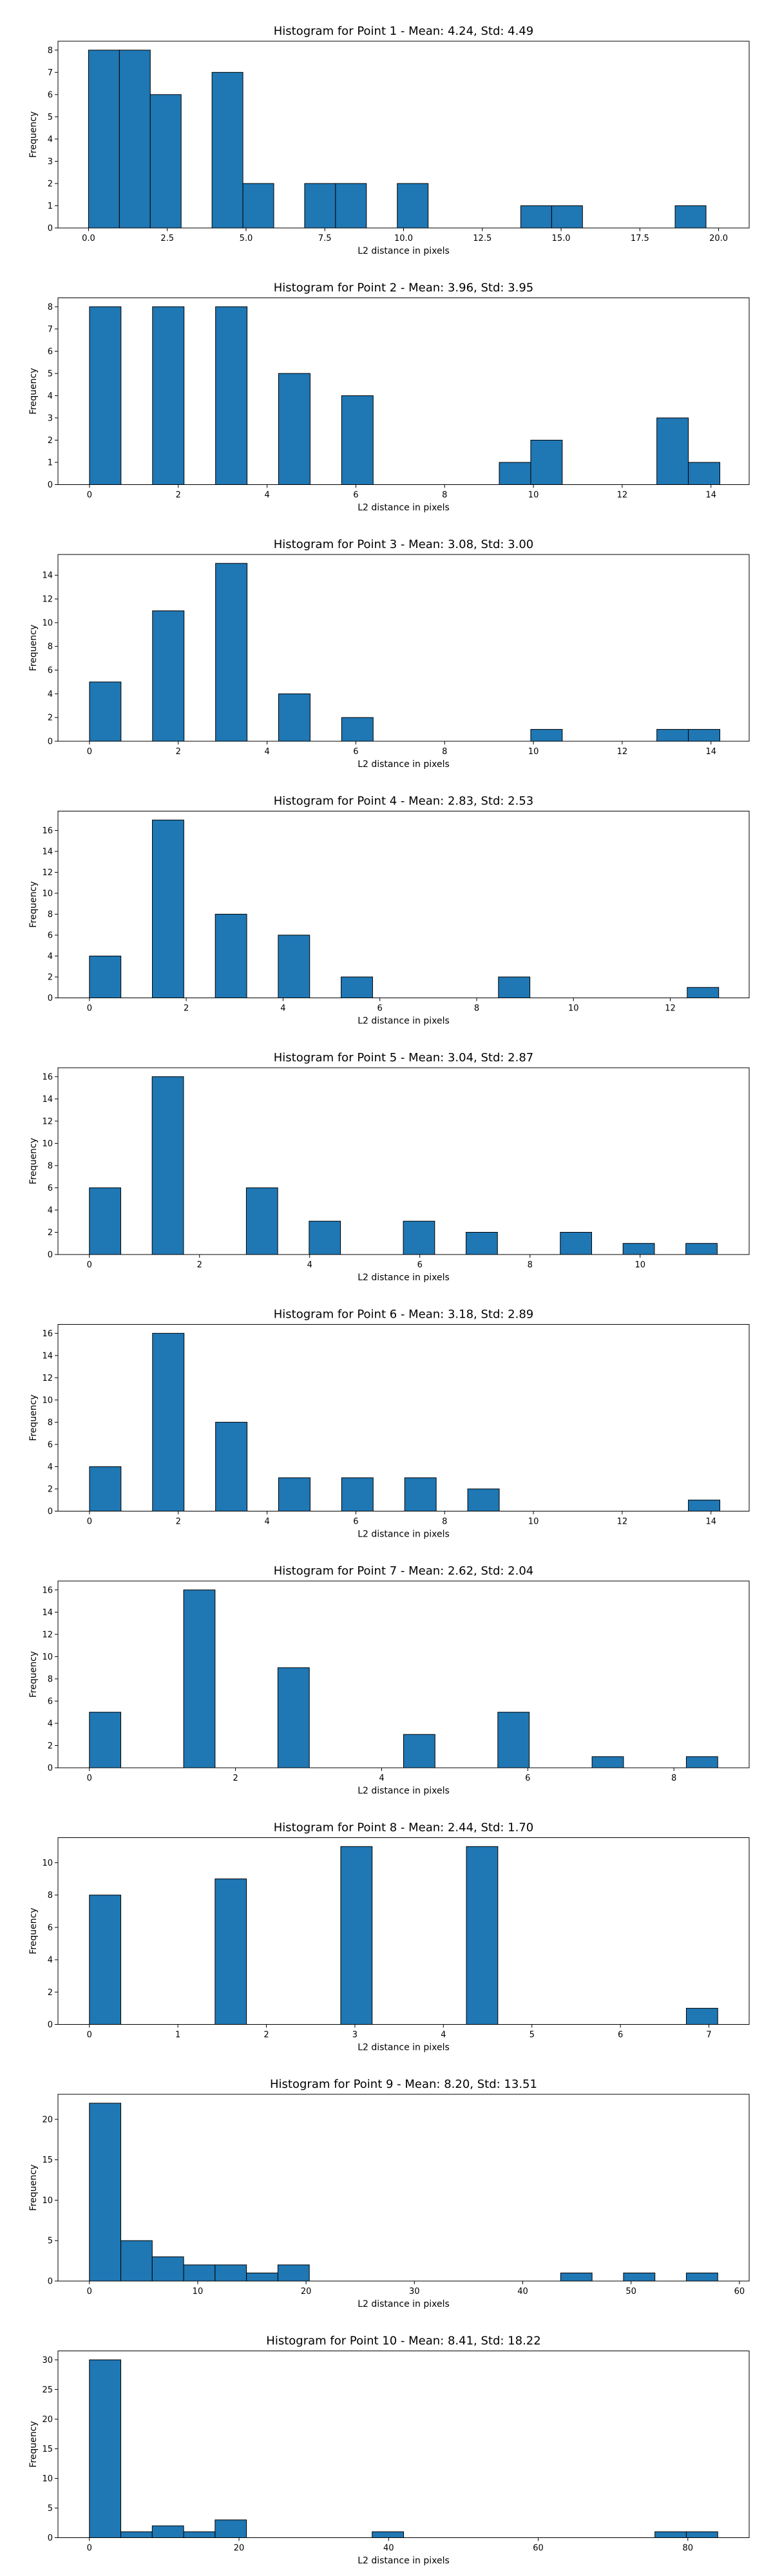  I want to click on x-tick-label: 20, so click(306, 2292).